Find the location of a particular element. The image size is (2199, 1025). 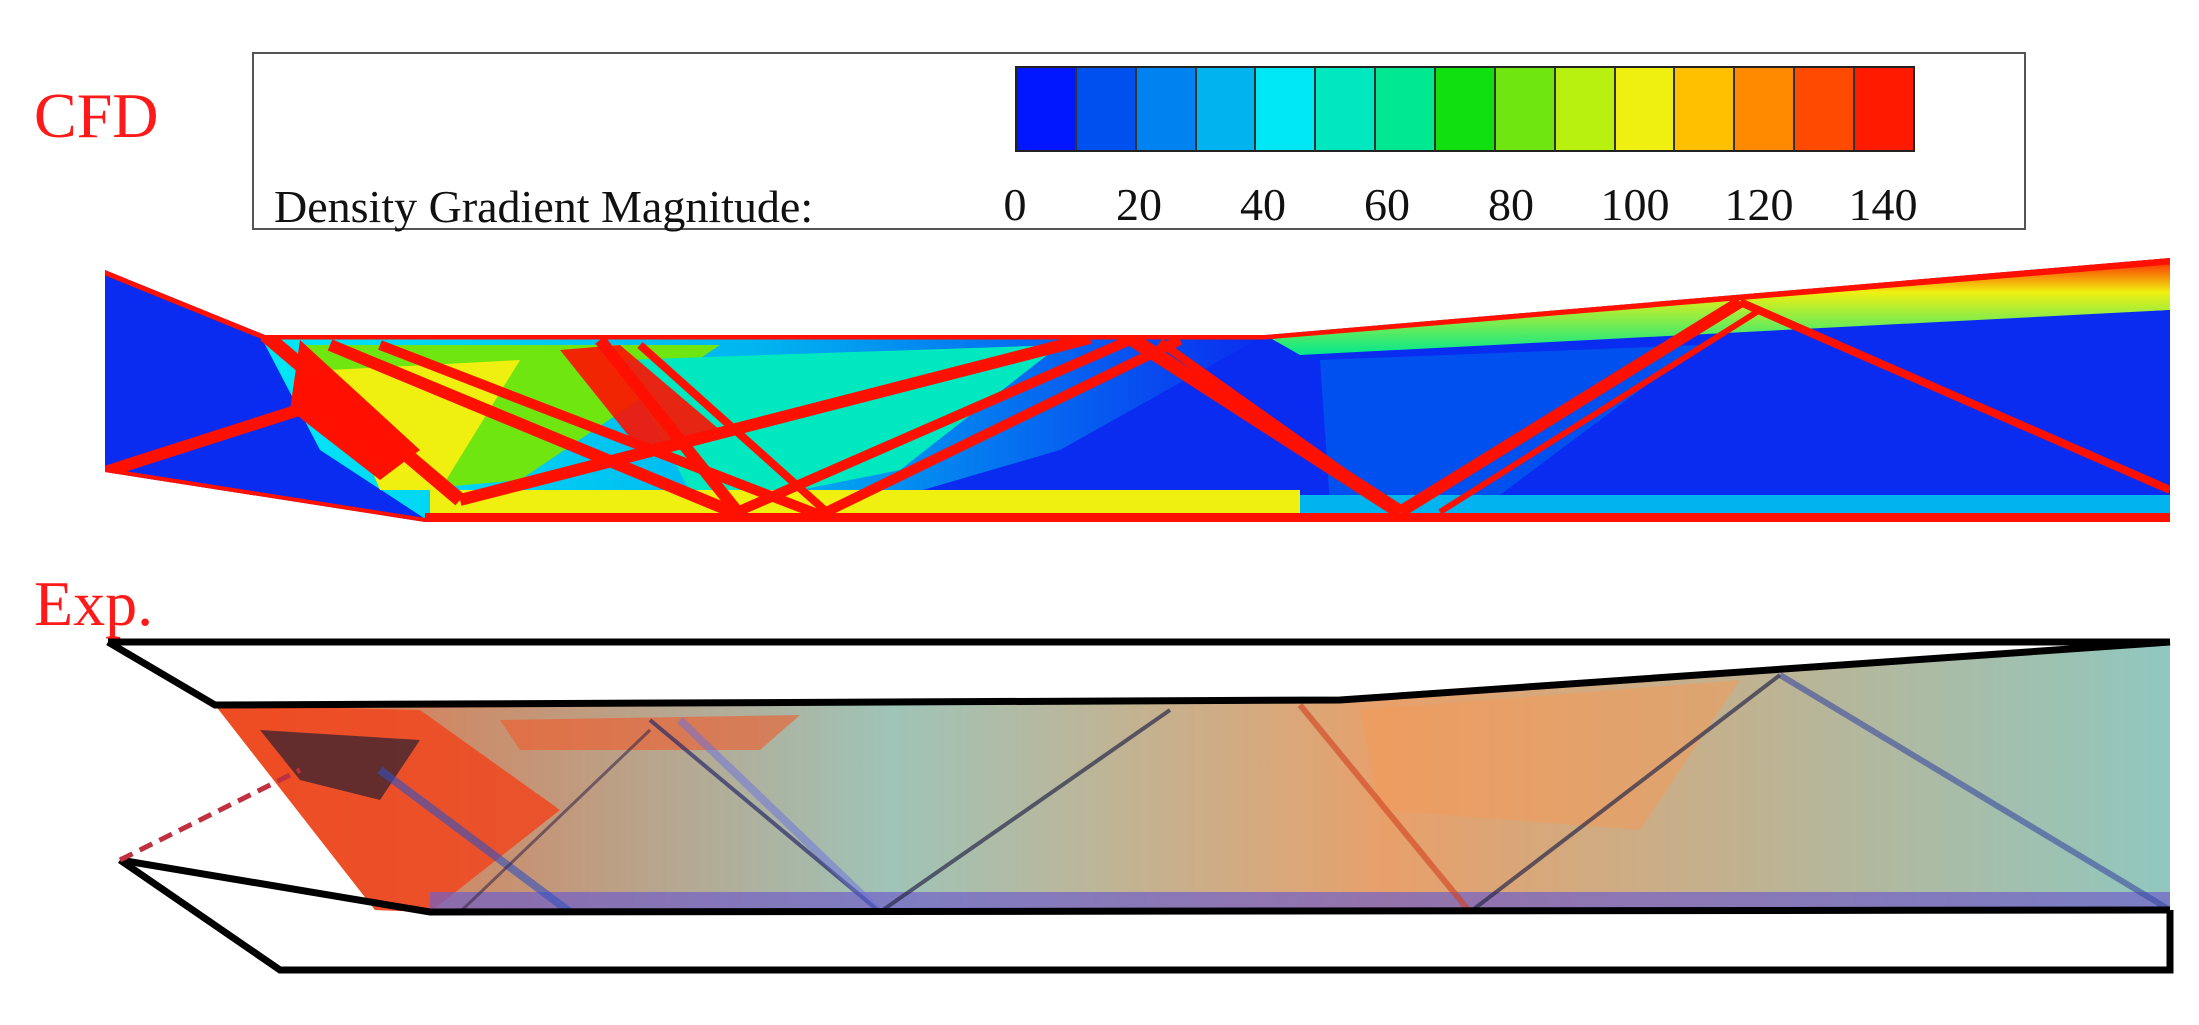

colorbar-tick: 100 is located at coordinates (1635, 204).